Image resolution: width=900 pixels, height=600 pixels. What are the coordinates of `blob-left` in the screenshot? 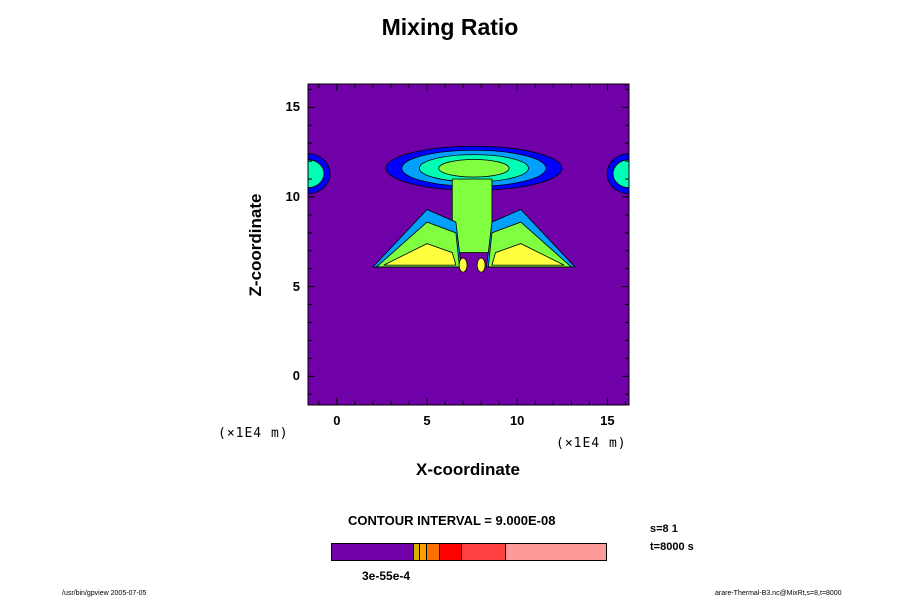 It's located at (463, 265).